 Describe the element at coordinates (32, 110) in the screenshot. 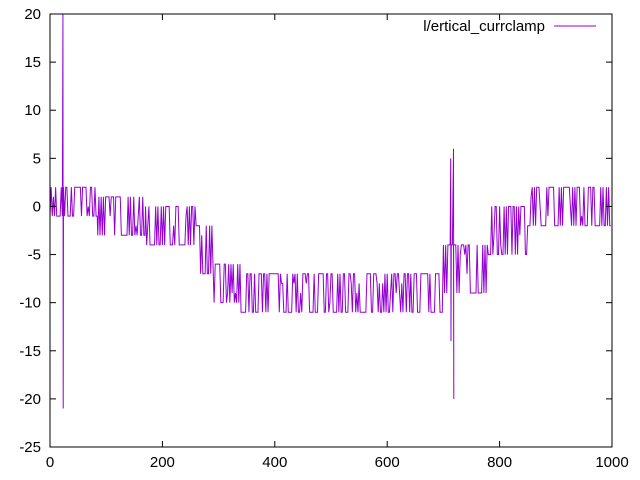

I see `y-tick-label: 10` at that location.